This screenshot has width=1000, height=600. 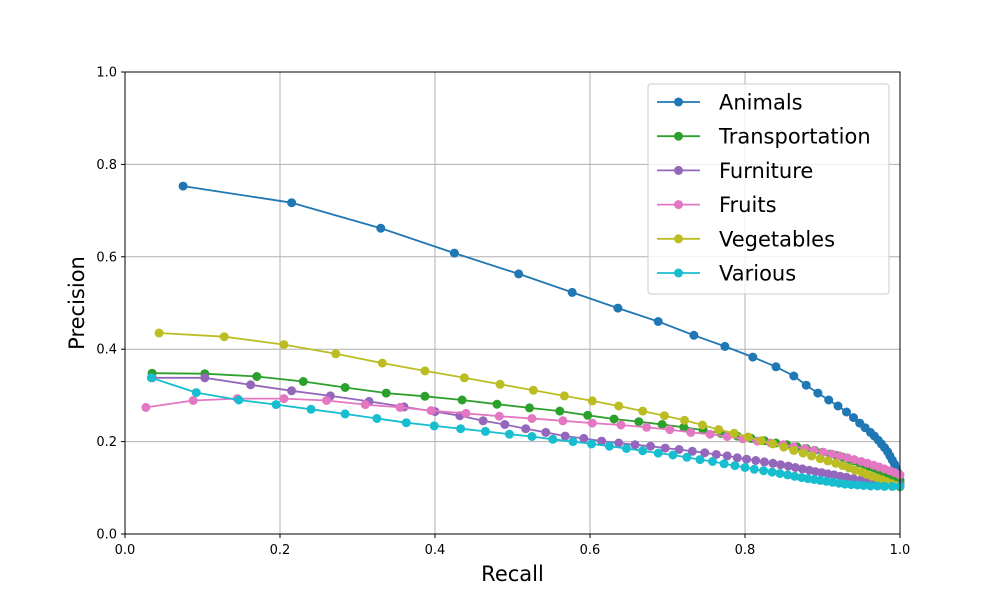 I want to click on x-tick-label: 0.6, so click(x=590, y=550).